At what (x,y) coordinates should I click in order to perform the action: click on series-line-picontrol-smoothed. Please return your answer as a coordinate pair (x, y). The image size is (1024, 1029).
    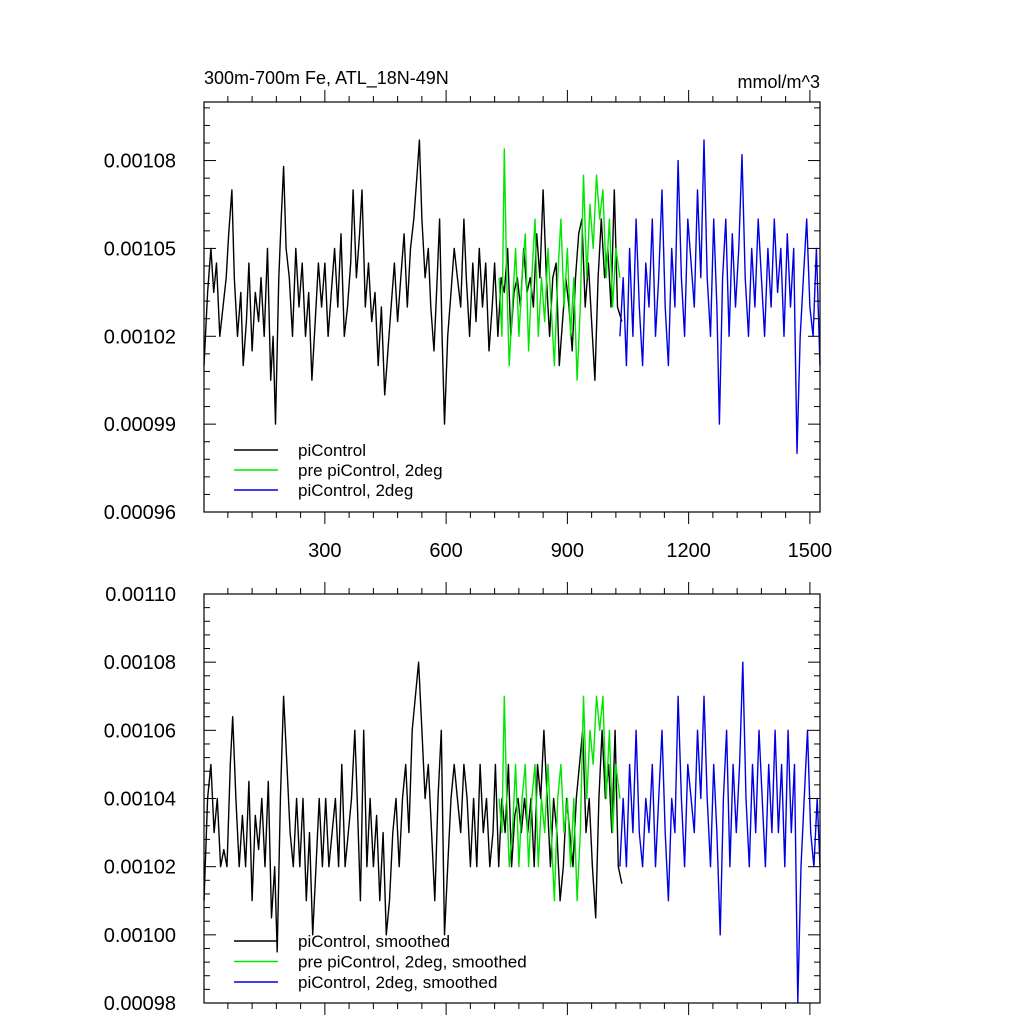
    Looking at the image, I should click on (413, 807).